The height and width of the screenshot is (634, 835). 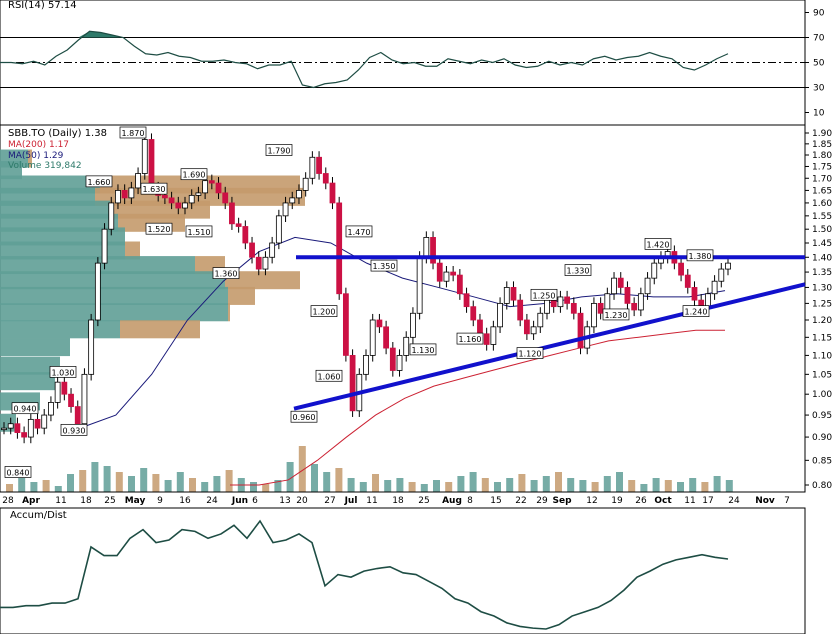 What do you see at coordinates (520, 501) in the screenshot?
I see `date-tick-label: 22` at bounding box center [520, 501].